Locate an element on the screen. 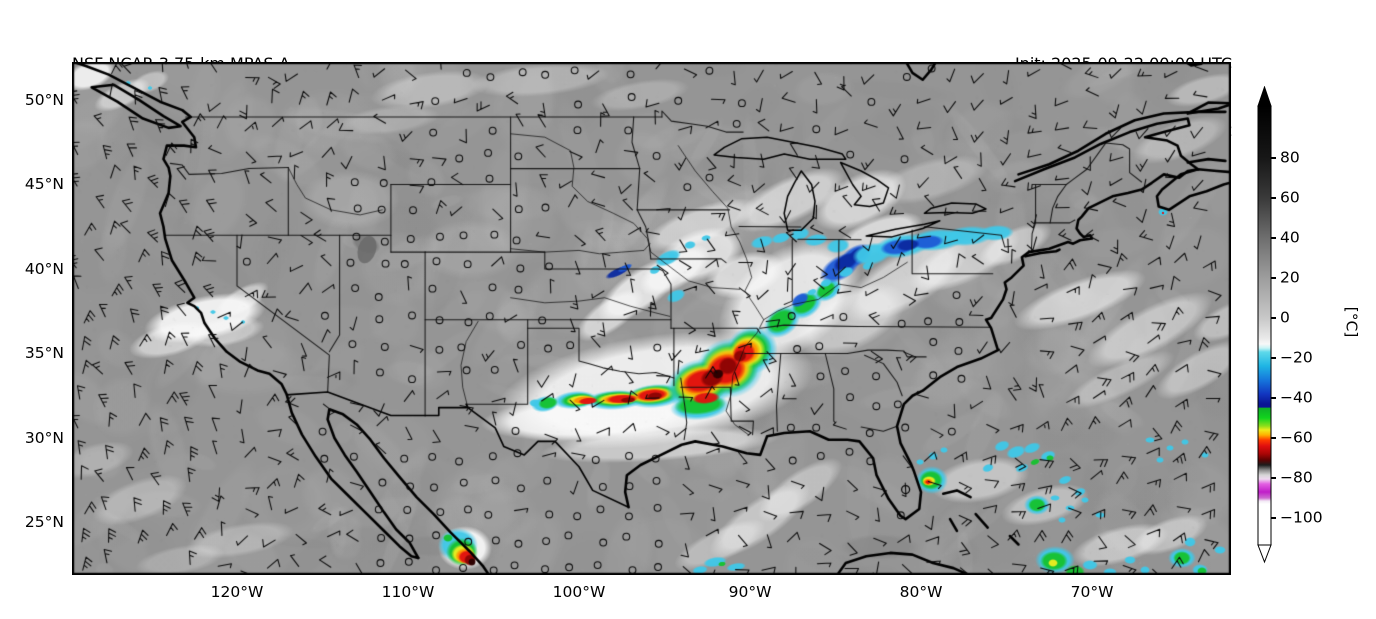  lon-tick-label: 70°W is located at coordinates (1092, 592).